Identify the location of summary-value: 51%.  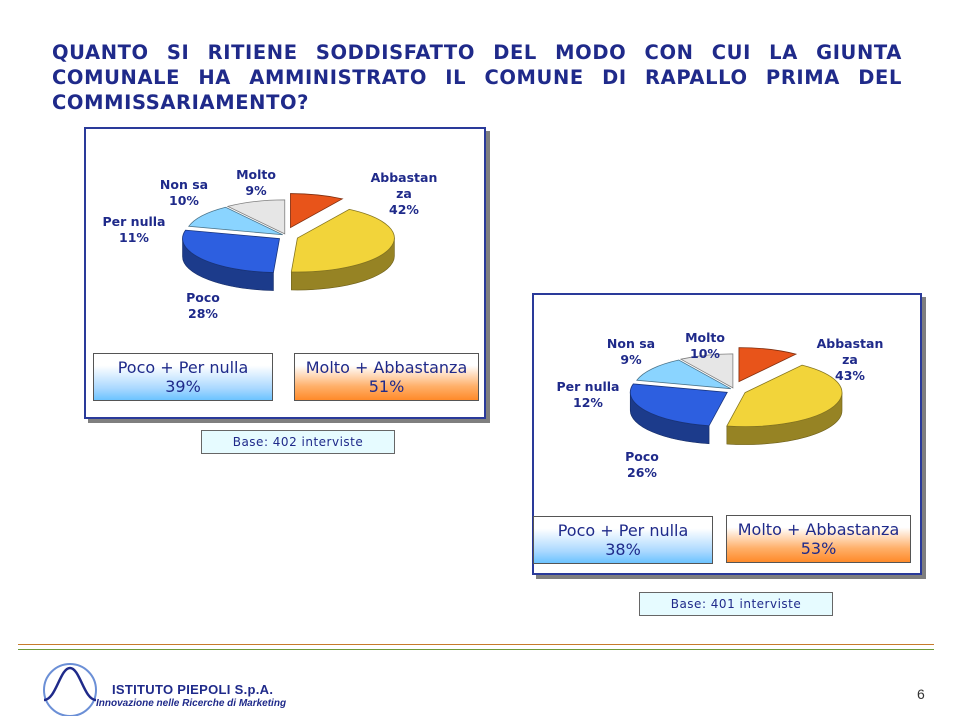
(386, 386).